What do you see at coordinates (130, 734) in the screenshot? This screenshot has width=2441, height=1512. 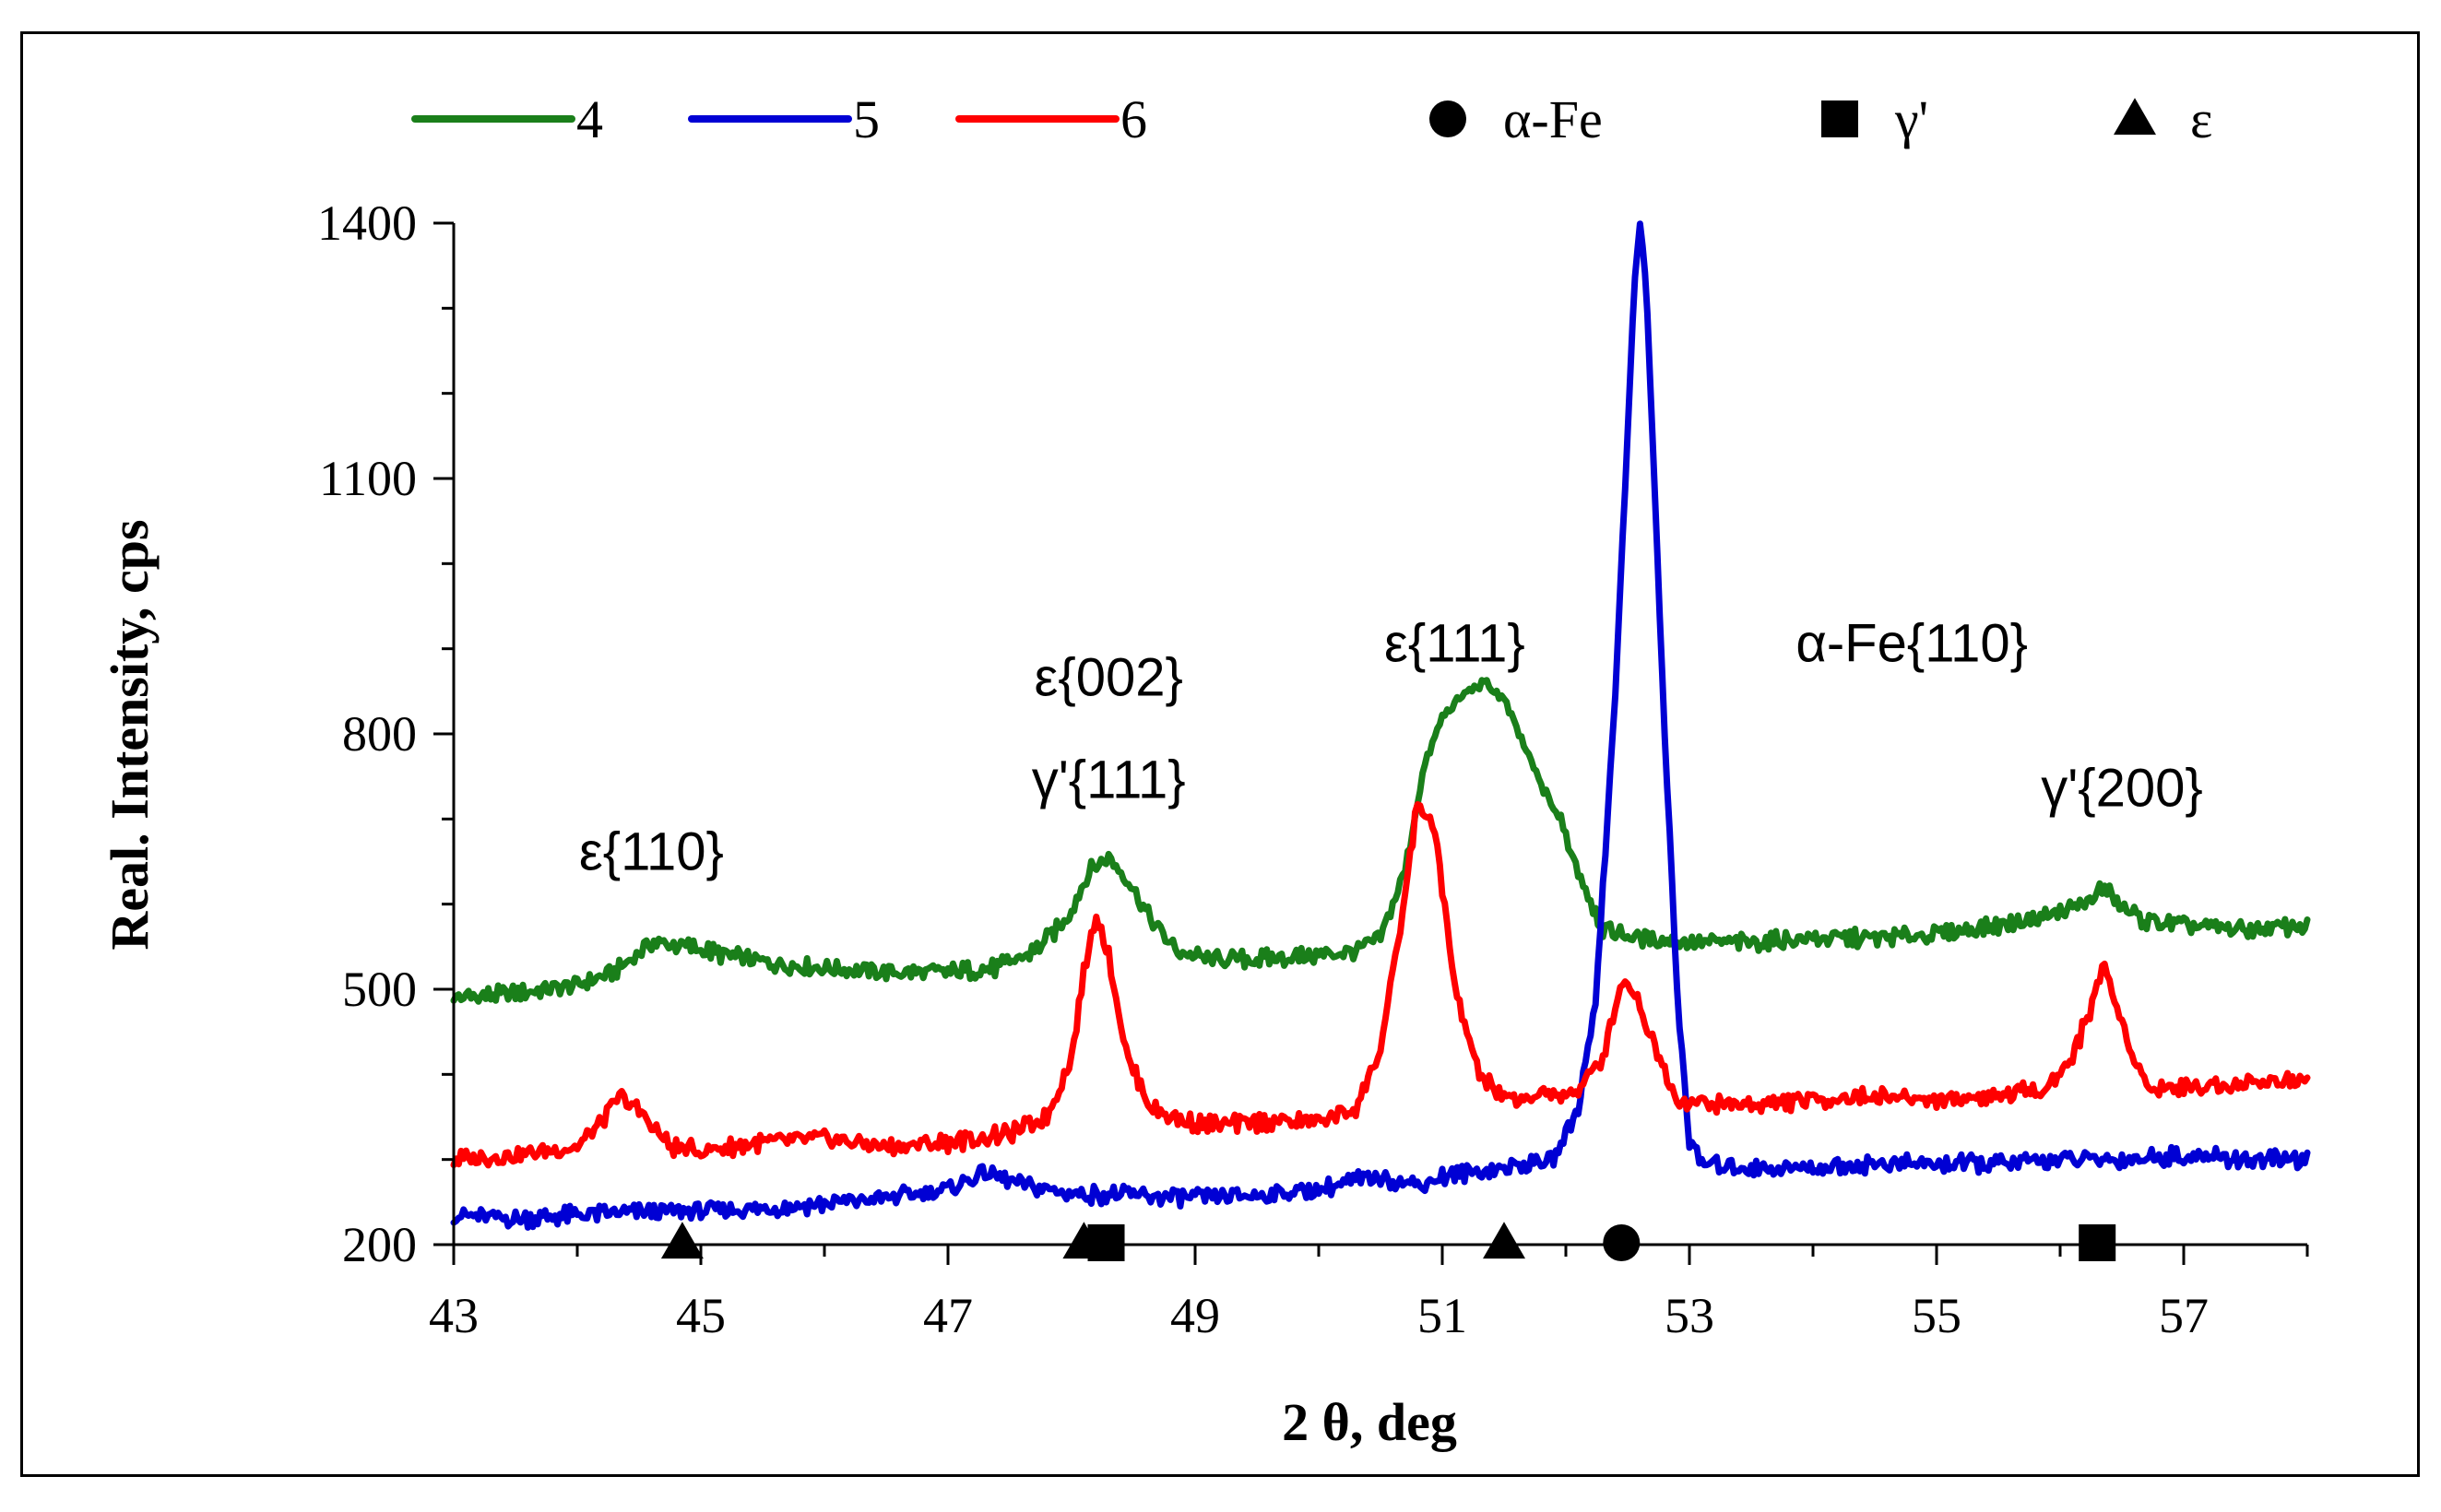 I see `y-axis-label: Real. Intensity, cps` at bounding box center [130, 734].